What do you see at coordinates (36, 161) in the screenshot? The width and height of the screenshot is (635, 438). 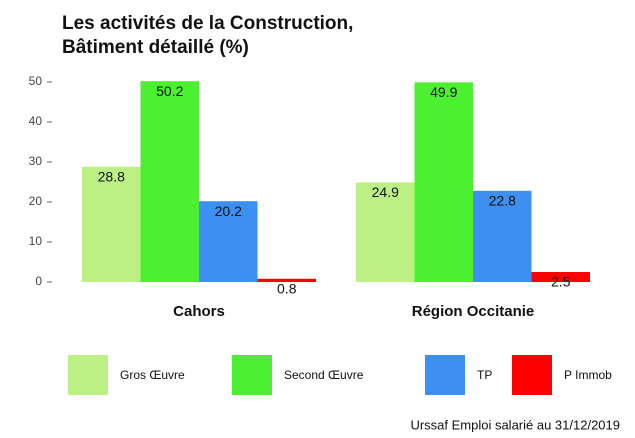 I see `y-tick-label: 30` at bounding box center [36, 161].